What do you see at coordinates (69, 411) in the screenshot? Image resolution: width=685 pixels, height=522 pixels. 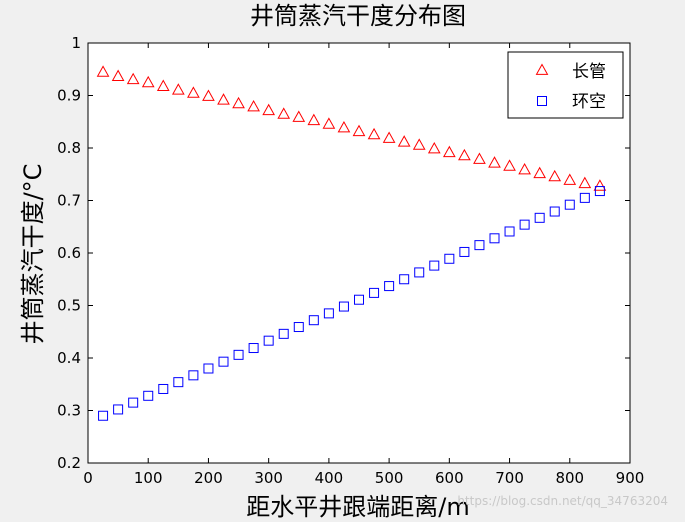 I see `y-tick-label: 0.3` at bounding box center [69, 411].